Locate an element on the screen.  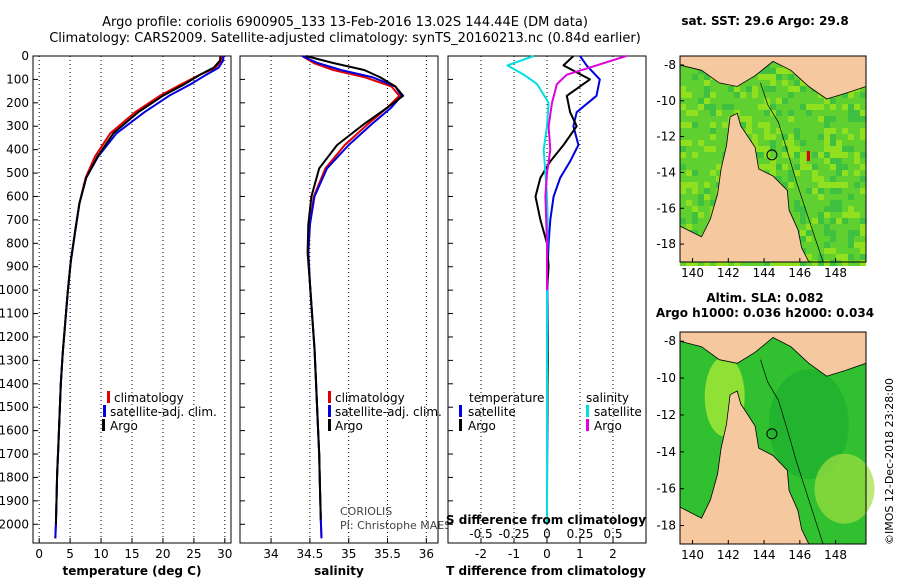
top-x-tick-label: 0 is located at coordinates (547, 534).